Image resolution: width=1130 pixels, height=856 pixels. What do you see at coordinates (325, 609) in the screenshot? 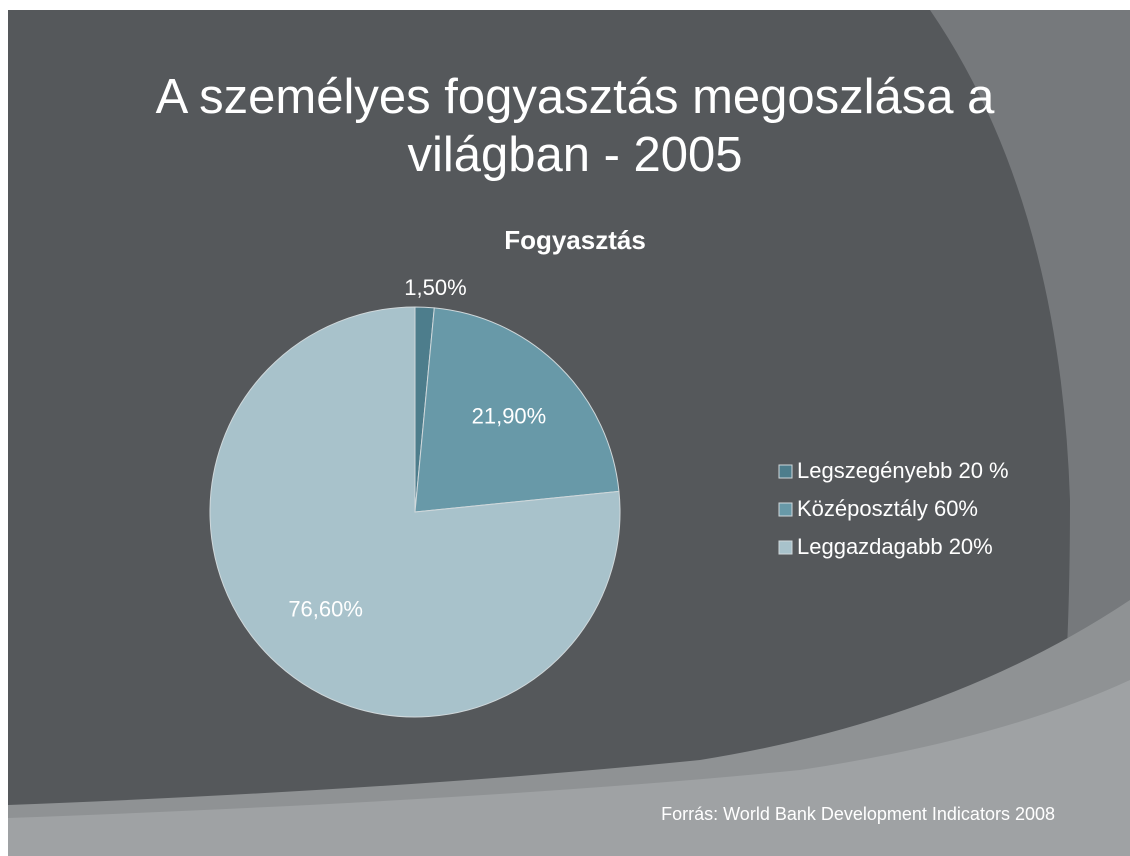
I see `data-label: 76,60%` at bounding box center [325, 609].